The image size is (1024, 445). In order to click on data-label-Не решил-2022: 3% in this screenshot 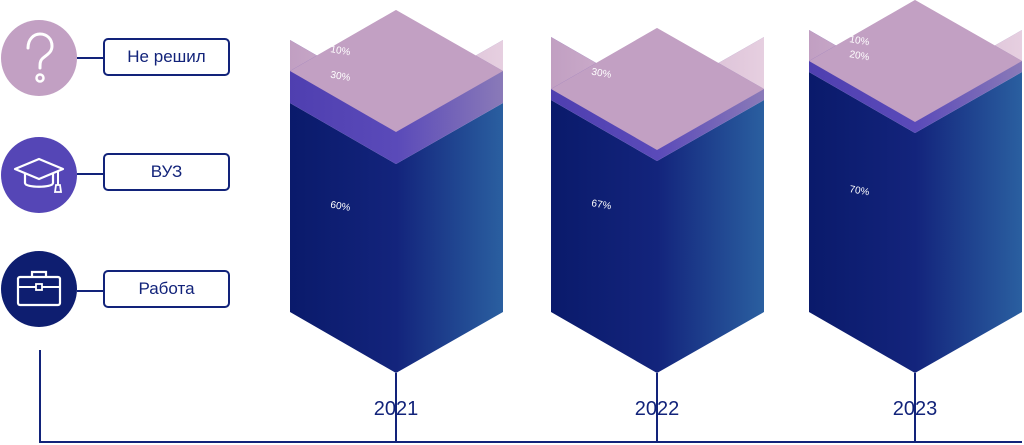, I will do `click(598, 47)`.